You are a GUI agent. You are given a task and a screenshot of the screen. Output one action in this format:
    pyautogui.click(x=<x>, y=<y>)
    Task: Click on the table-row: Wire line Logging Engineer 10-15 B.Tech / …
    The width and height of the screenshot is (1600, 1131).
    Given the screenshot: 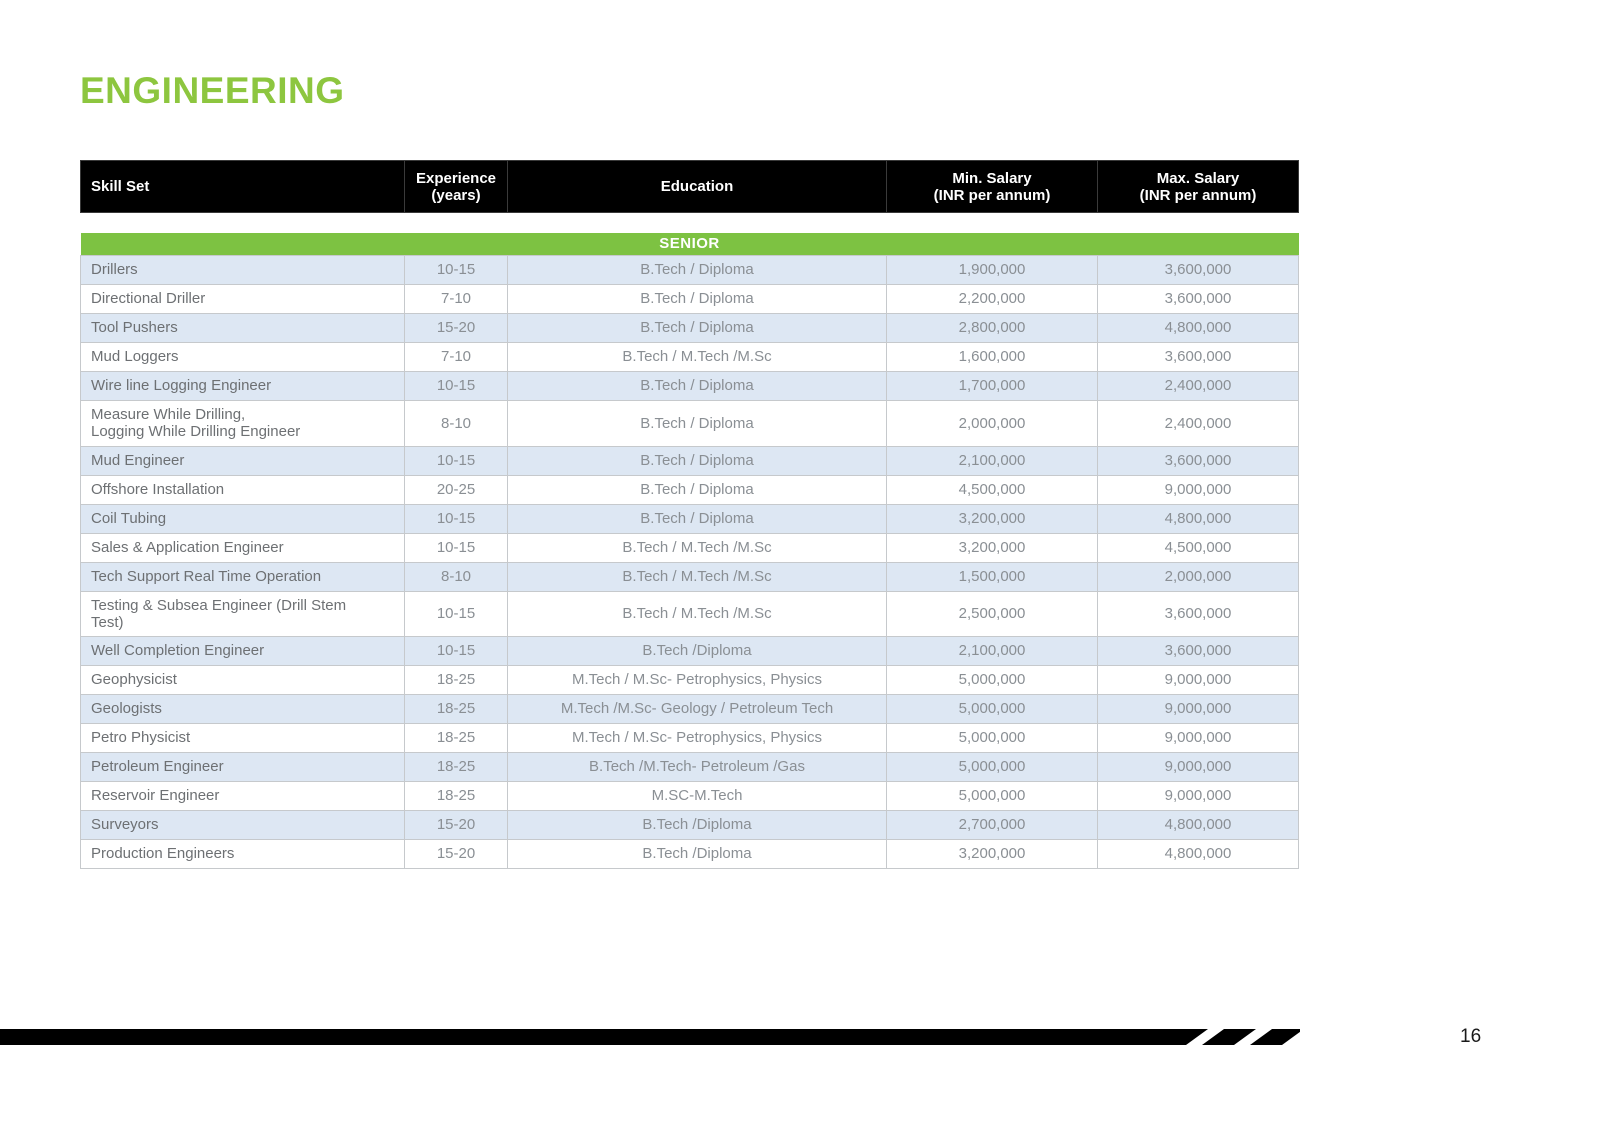 What is the action you would take?
    pyautogui.click(x=689, y=386)
    